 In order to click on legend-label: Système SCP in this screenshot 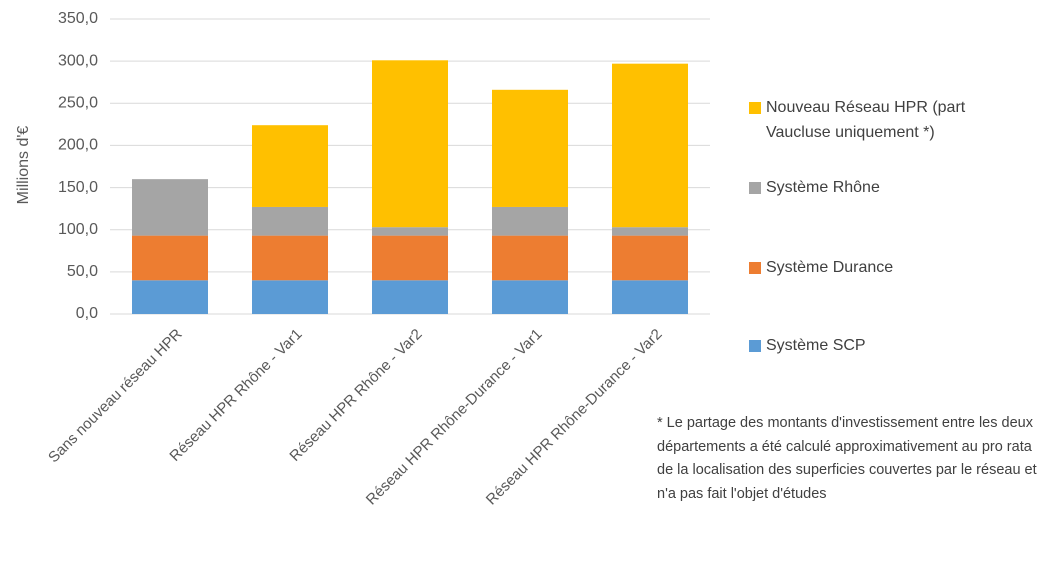, I will do `click(816, 345)`.